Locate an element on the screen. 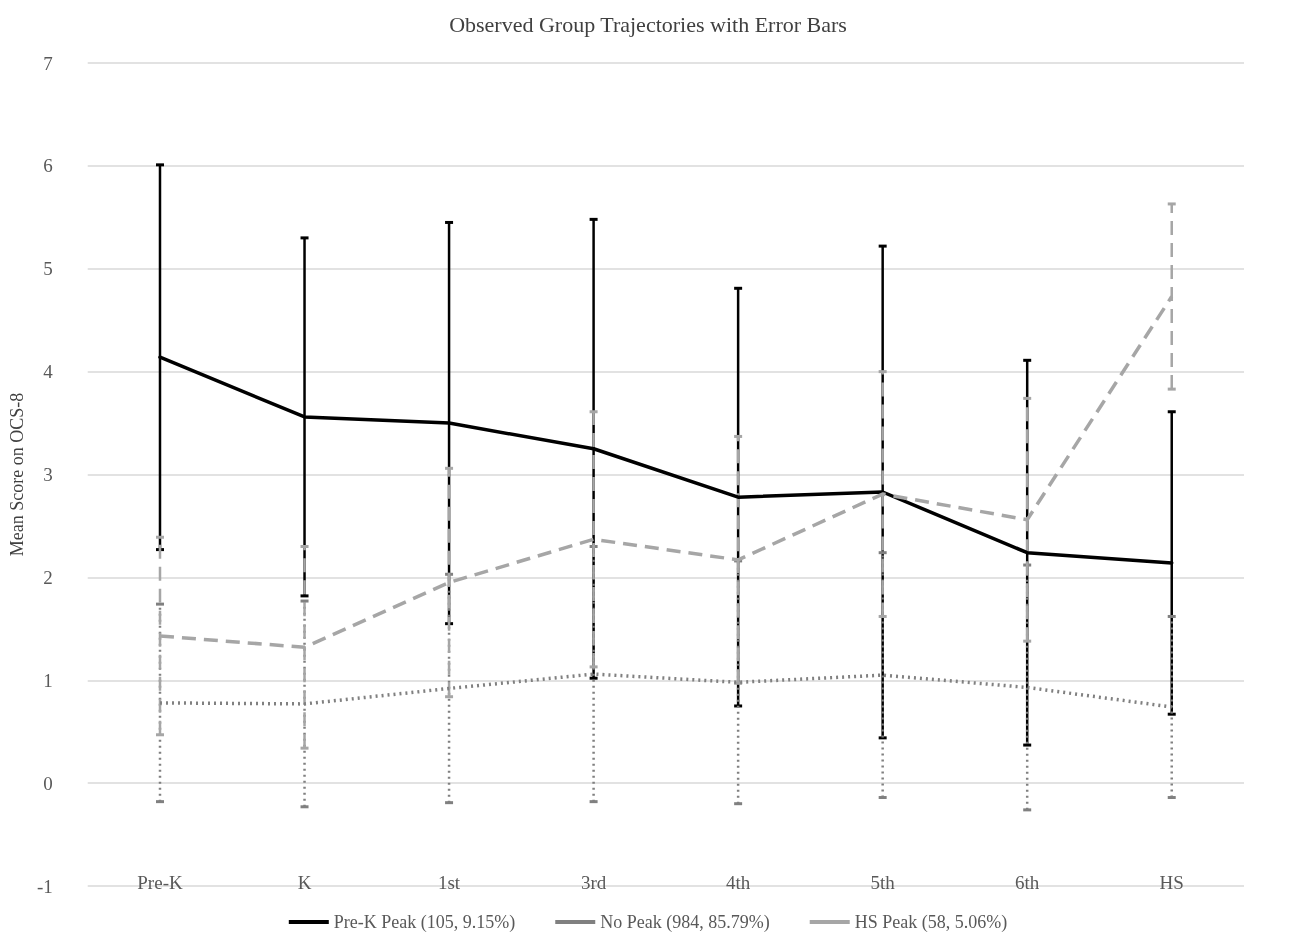 This screenshot has height=942, width=1296. y-tick-label: -1 is located at coordinates (44, 886).